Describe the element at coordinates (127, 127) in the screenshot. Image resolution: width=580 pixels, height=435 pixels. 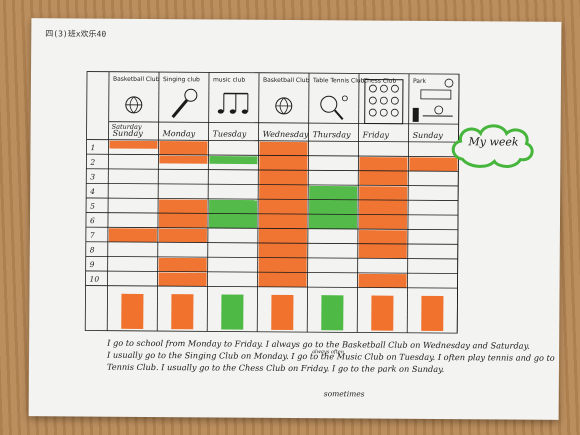
I see `day-label-corrected: Saturday` at that location.